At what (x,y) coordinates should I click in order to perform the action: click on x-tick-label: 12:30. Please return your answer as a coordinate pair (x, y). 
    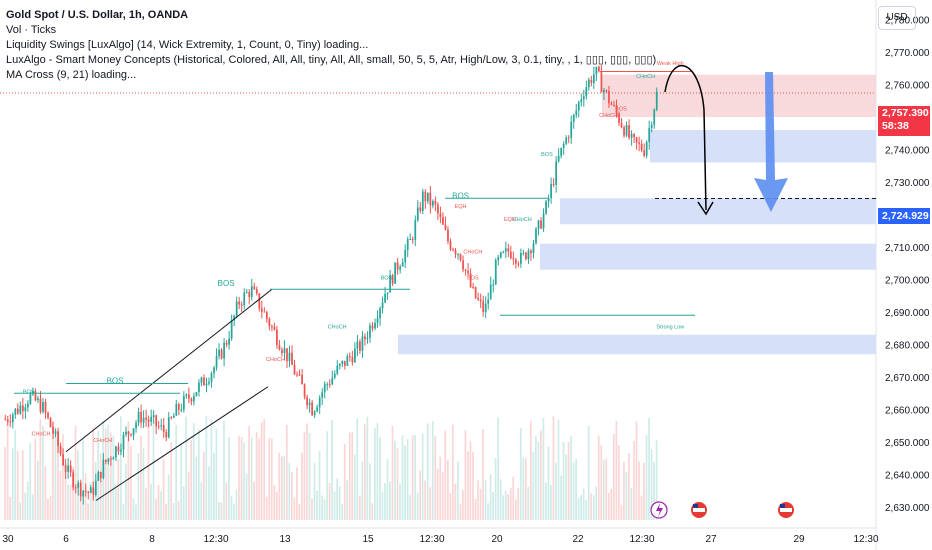
    Looking at the image, I should click on (641, 539).